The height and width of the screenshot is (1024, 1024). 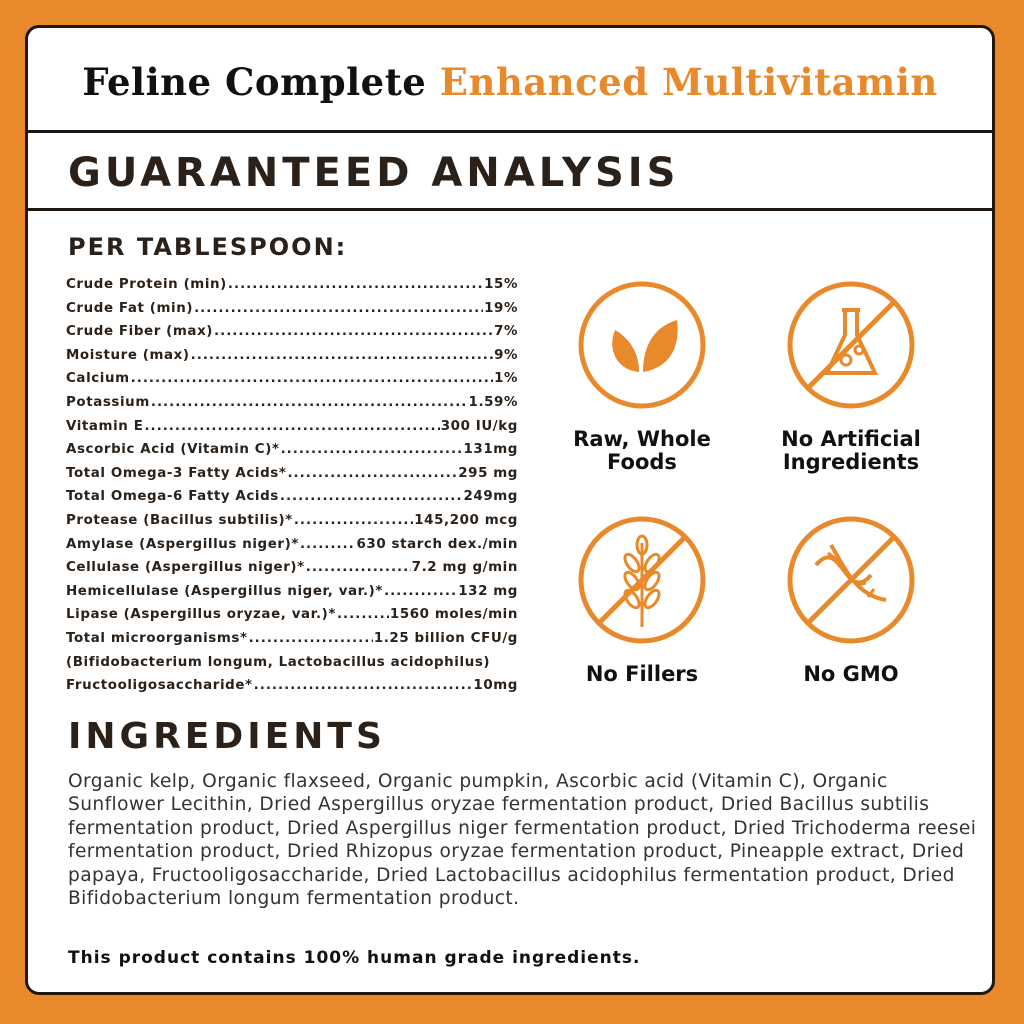 I want to click on title-part1: Feline Complete, so click(x=254, y=82).